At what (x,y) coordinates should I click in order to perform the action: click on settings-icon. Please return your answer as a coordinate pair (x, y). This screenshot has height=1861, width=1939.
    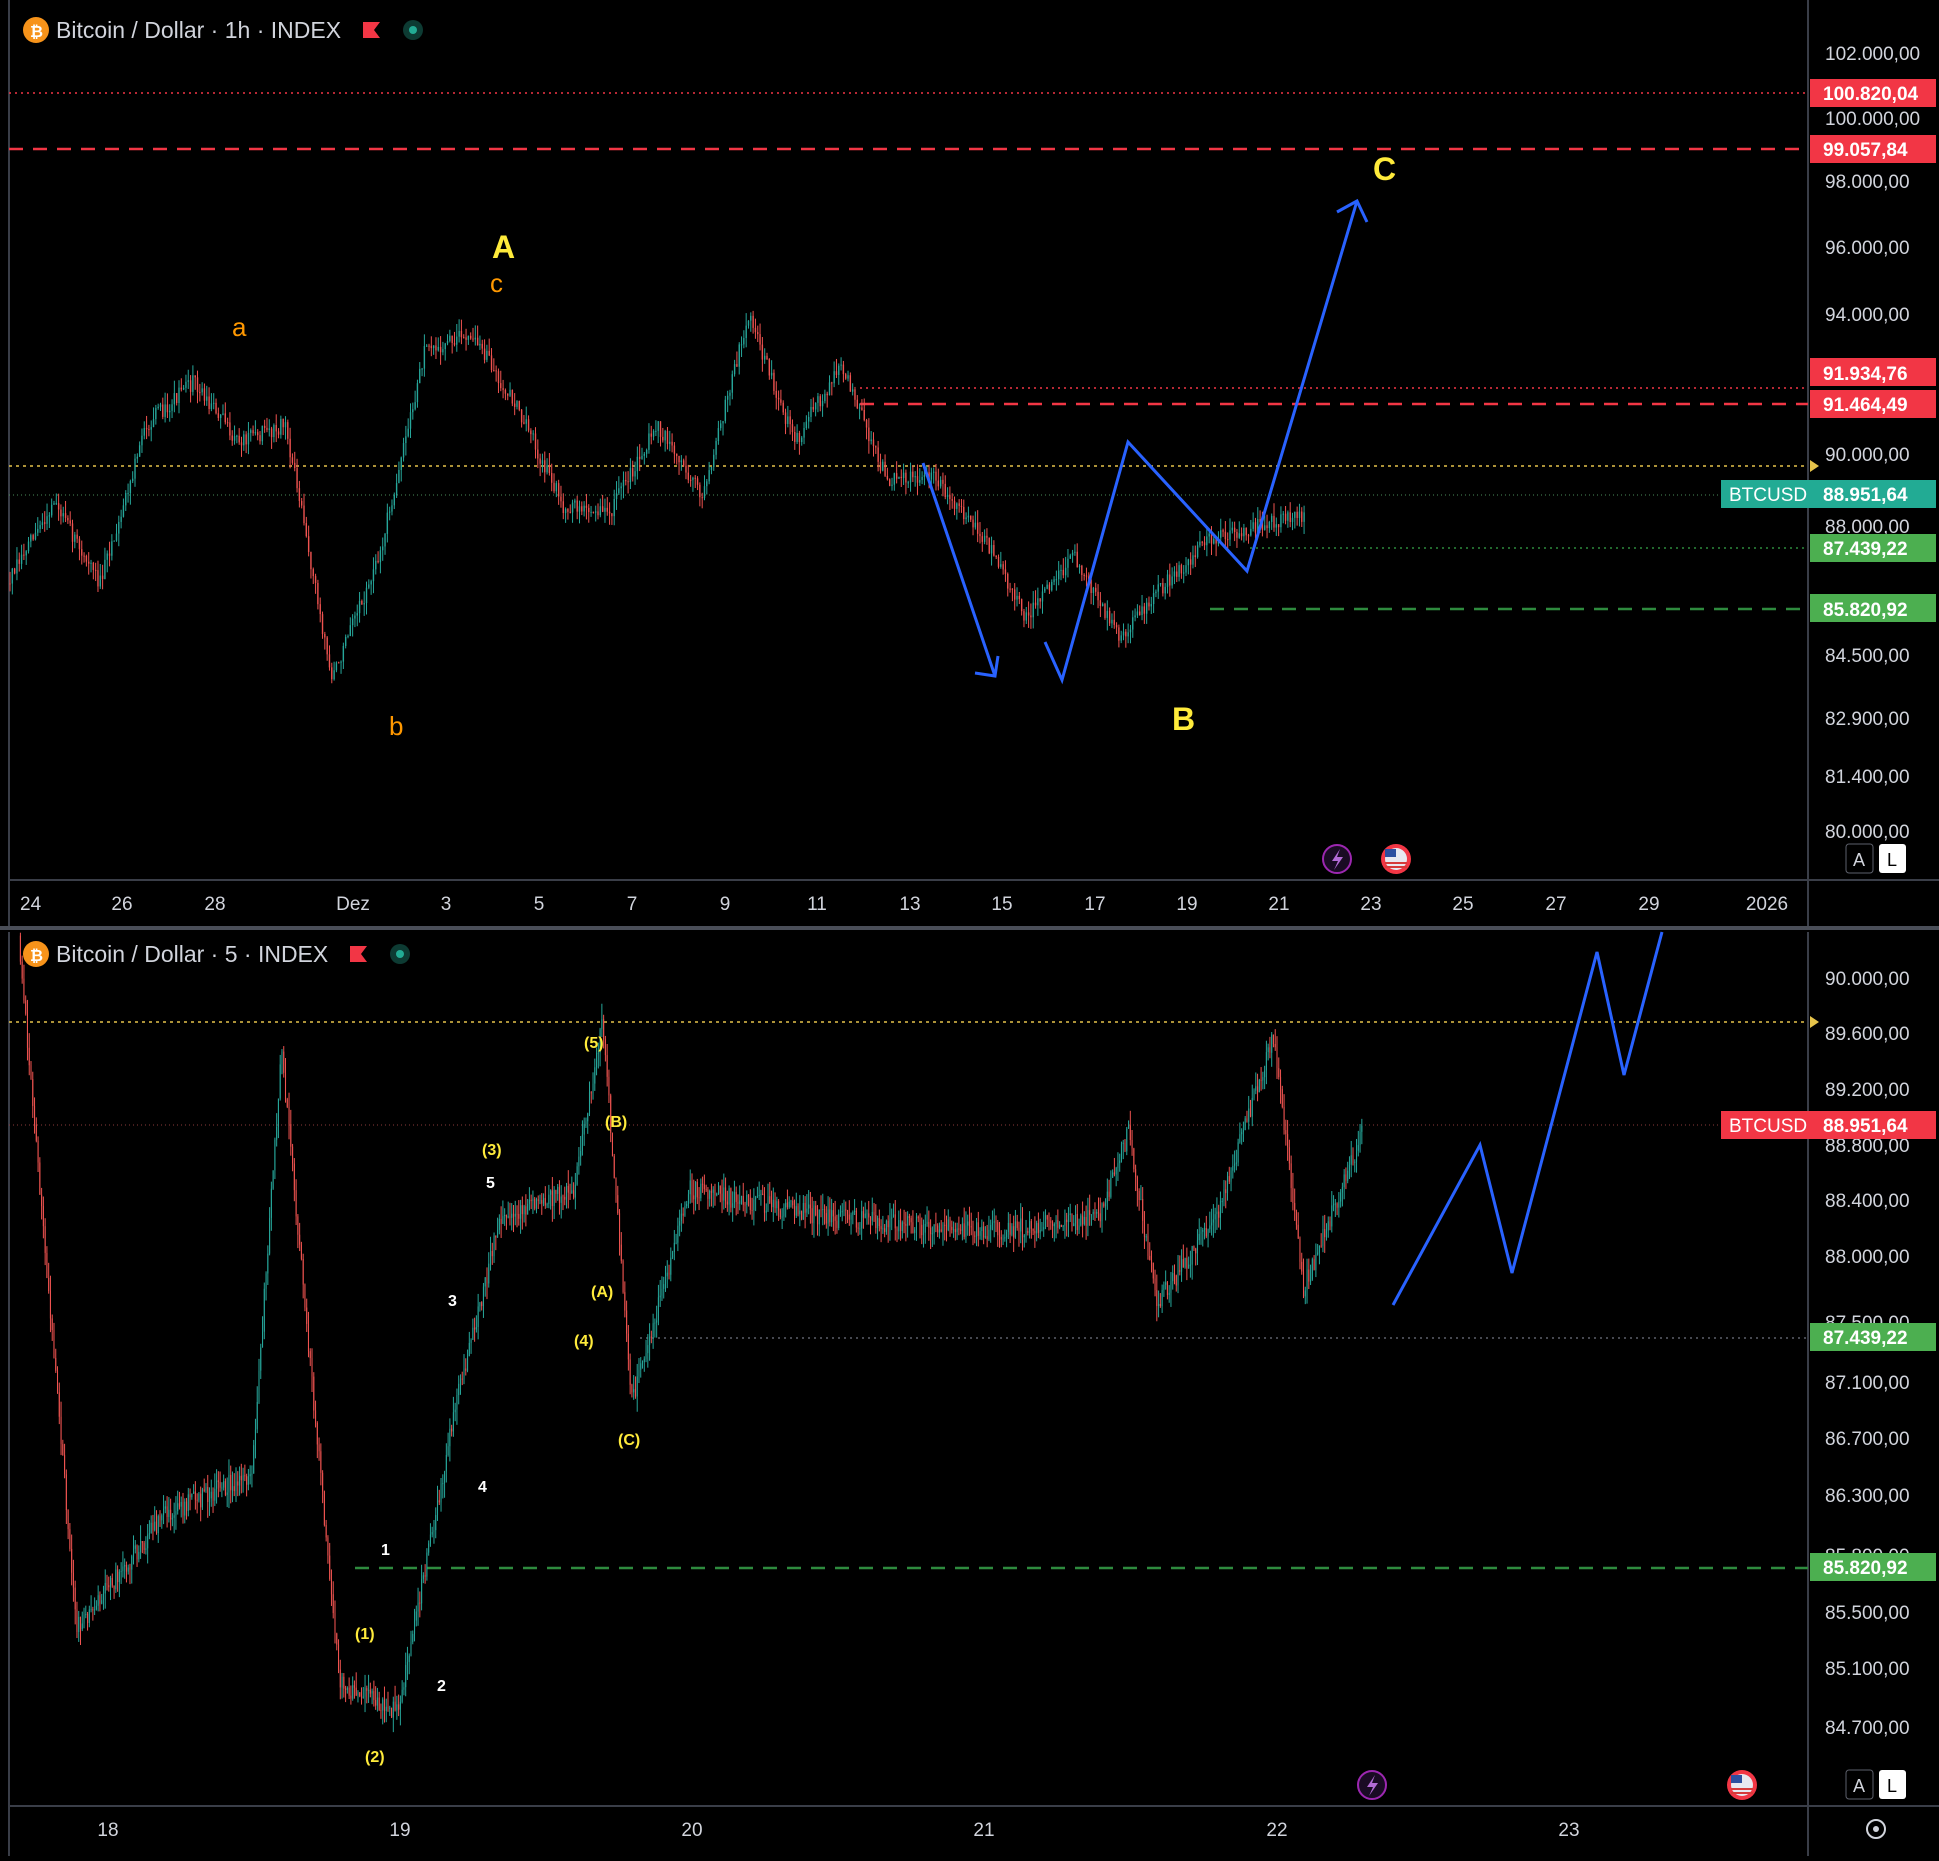
    Looking at the image, I should click on (1876, 1829).